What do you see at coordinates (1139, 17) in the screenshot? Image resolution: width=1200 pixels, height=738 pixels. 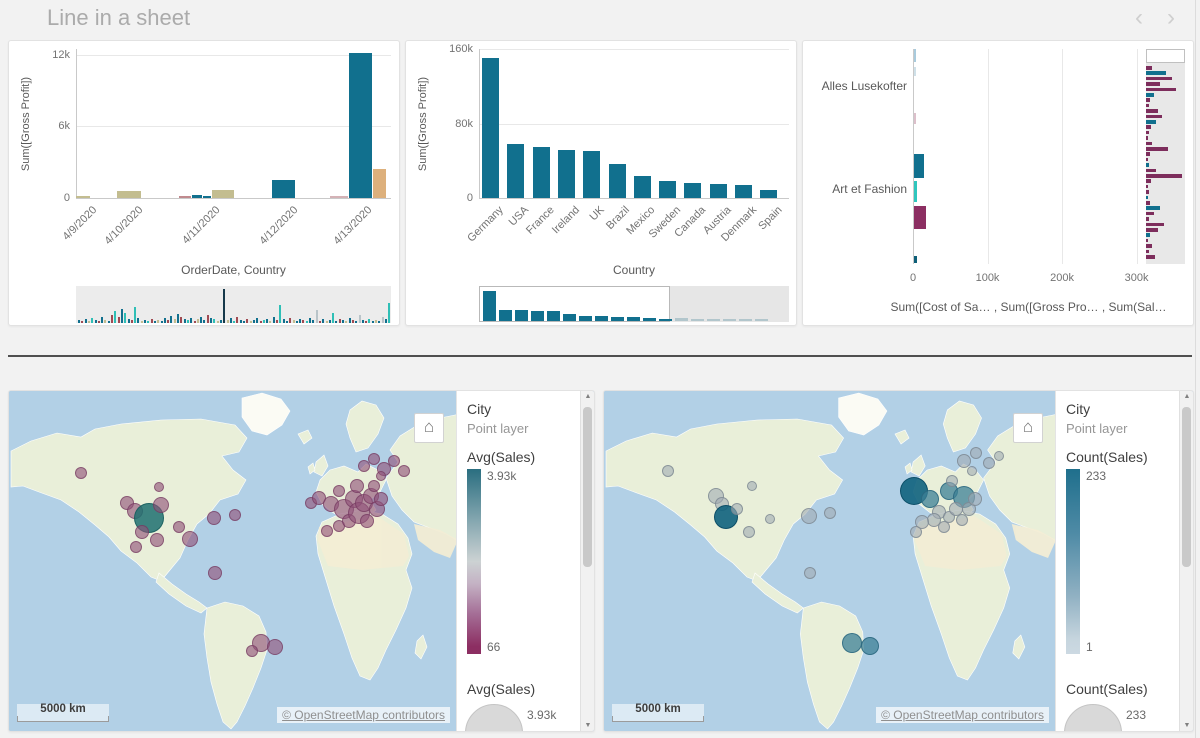 I see `prev-sheet-arrow-icon: ‹` at bounding box center [1139, 17].